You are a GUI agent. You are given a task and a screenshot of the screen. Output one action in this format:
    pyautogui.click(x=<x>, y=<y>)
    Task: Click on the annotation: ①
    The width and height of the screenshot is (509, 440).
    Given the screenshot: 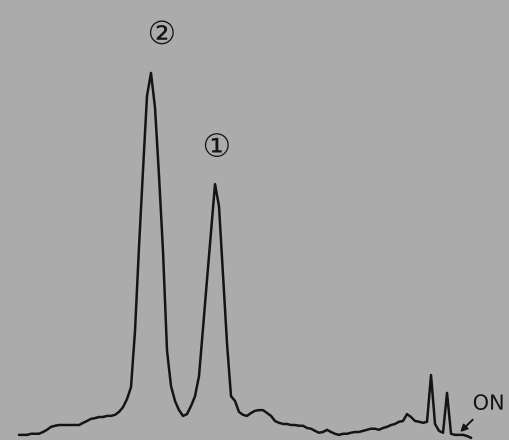 What is the action you would take?
    pyautogui.click(x=216, y=145)
    